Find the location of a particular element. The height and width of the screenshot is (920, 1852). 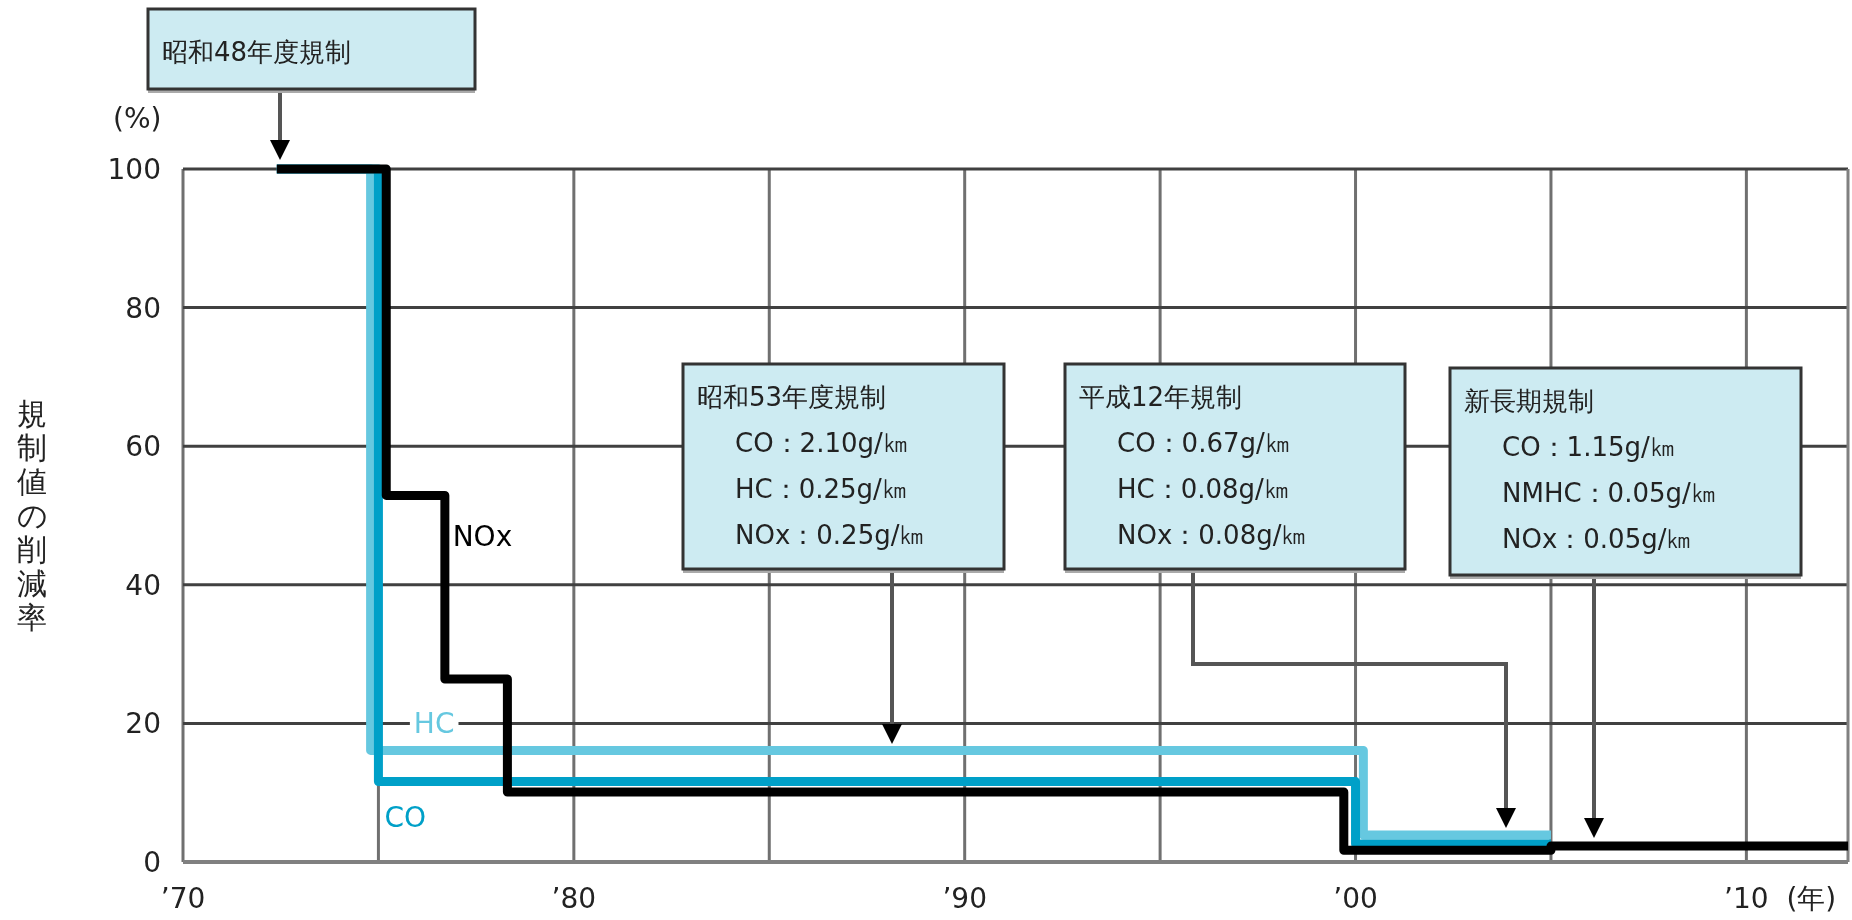

y-tick-label: 80 is located at coordinates (143, 308).